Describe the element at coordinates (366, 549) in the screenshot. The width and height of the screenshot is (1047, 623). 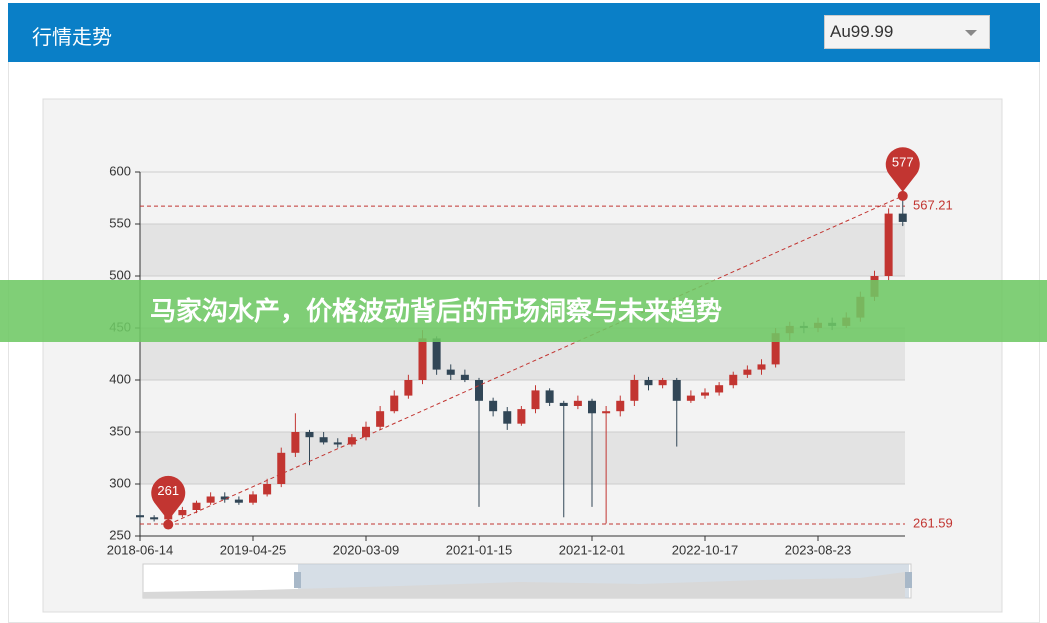
I see `x-tick-label: 2020-03-09` at that location.